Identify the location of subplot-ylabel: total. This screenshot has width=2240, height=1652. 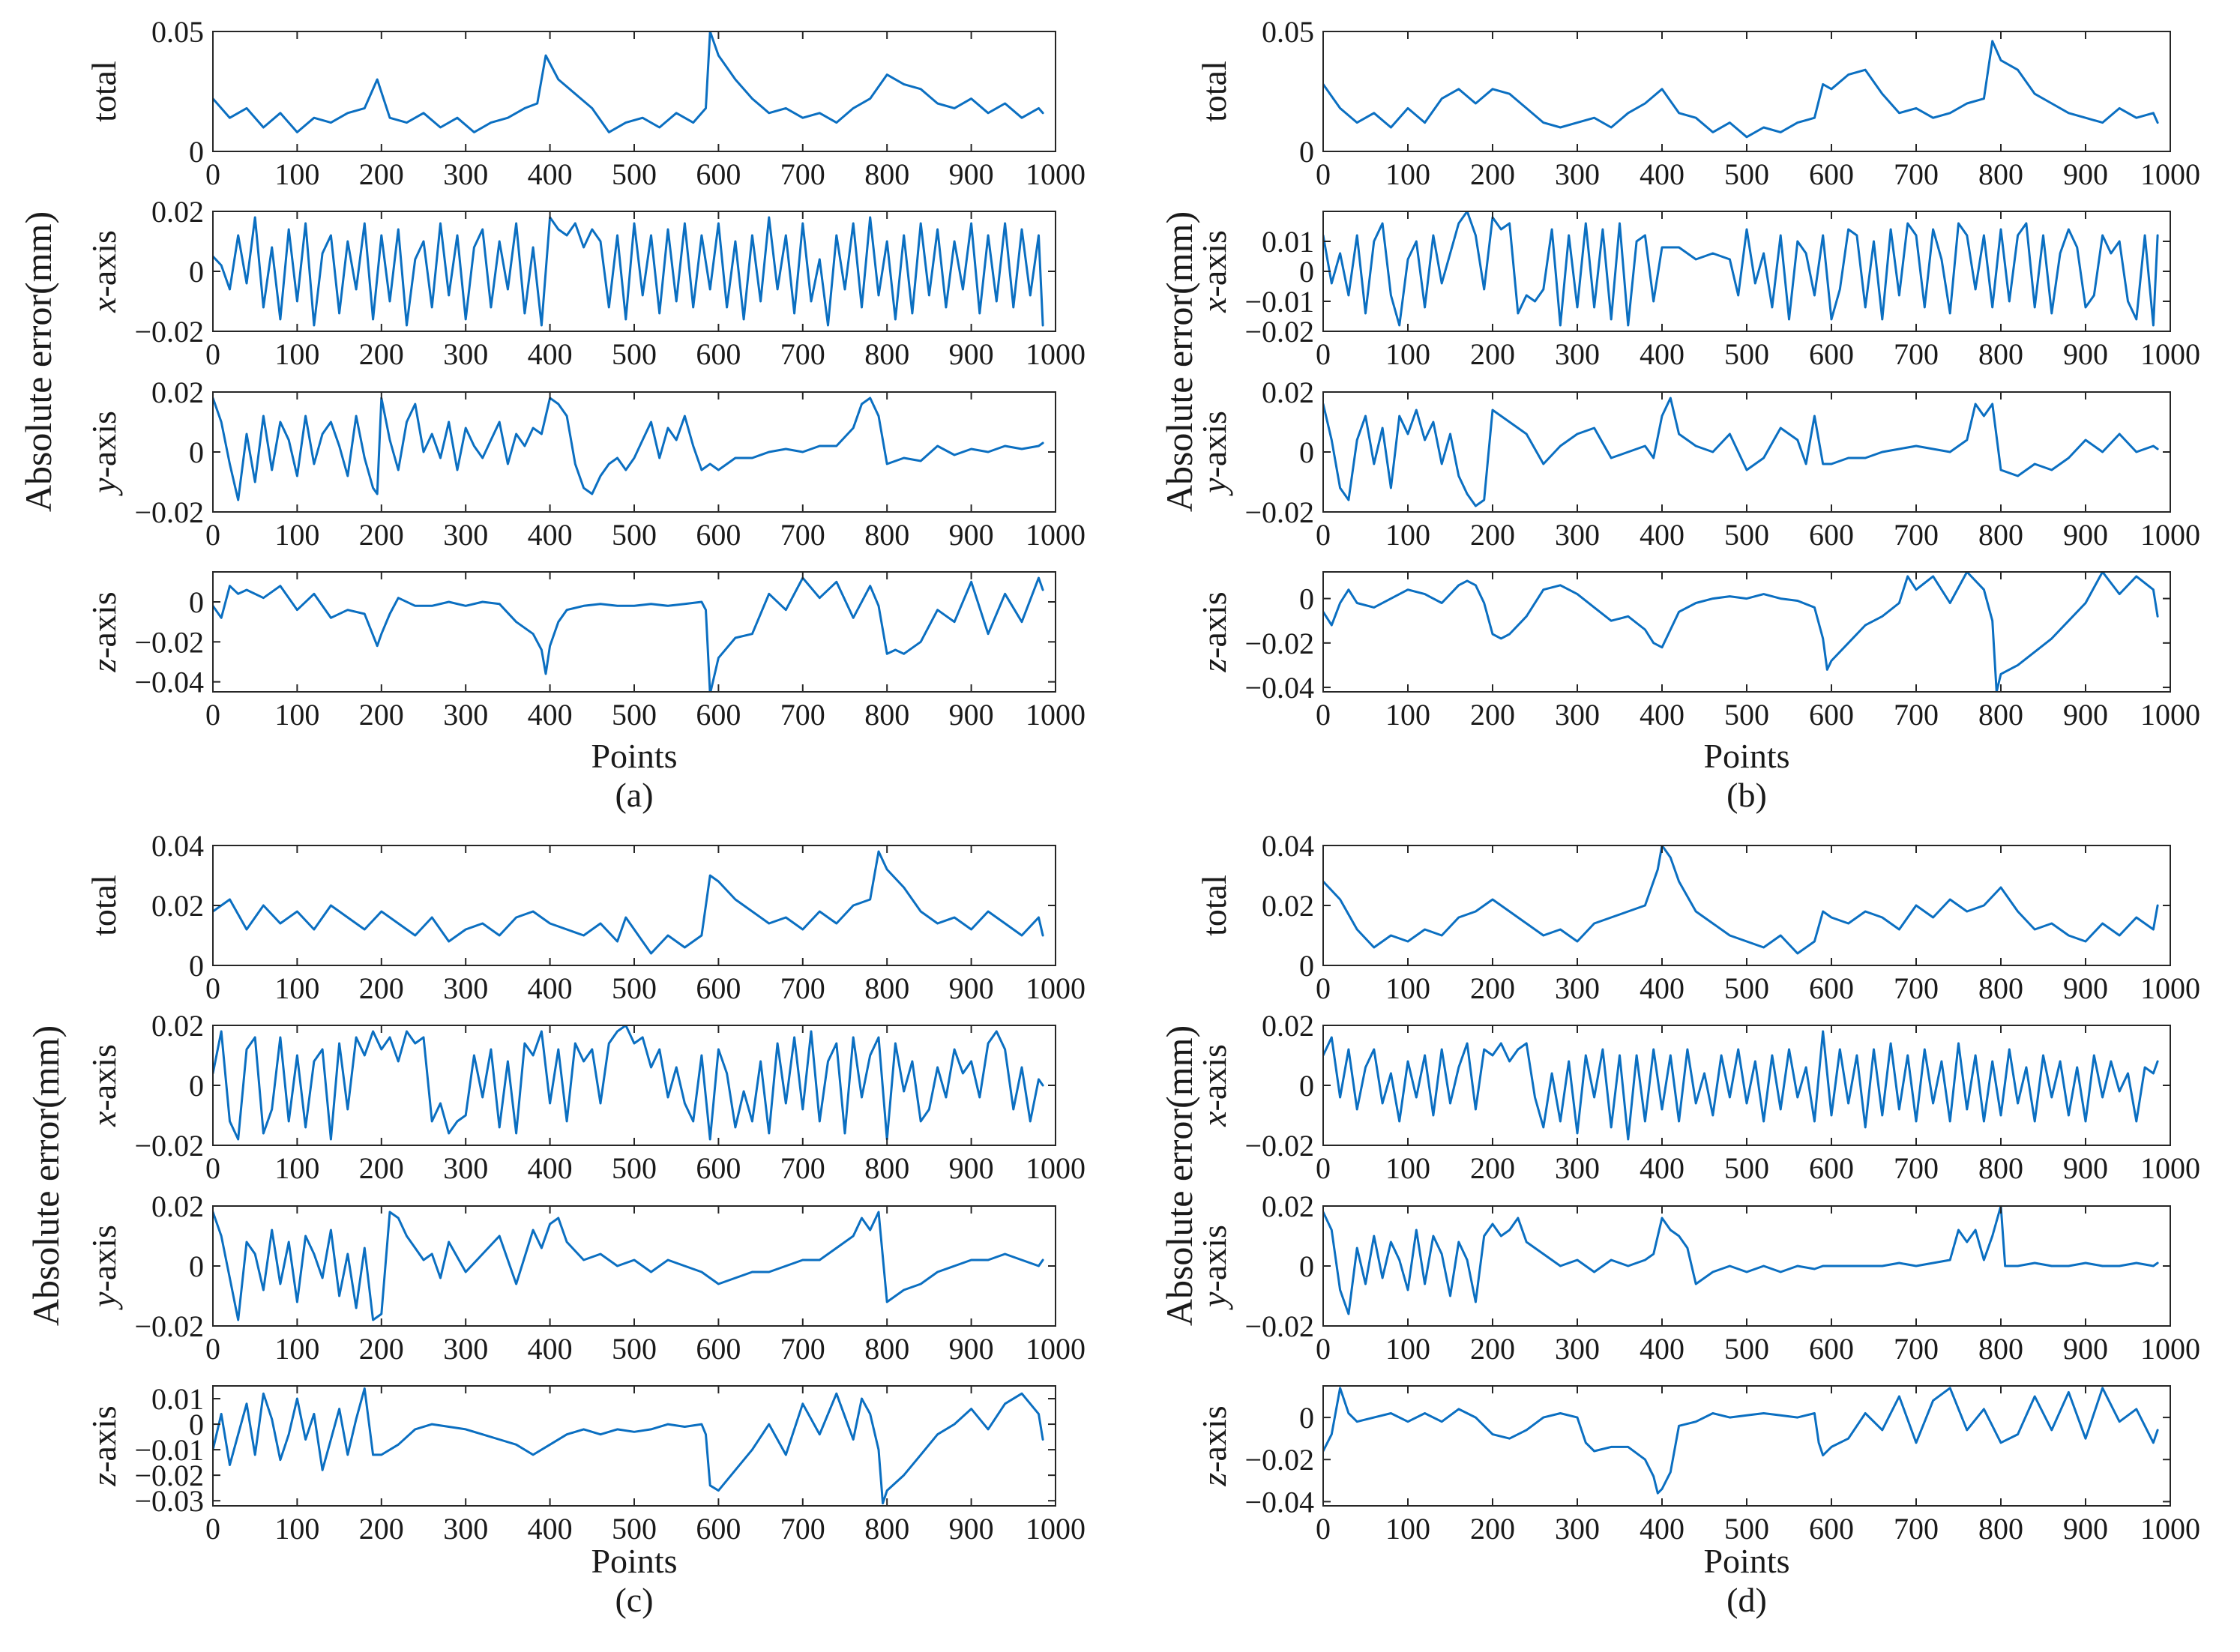
(1214, 91).